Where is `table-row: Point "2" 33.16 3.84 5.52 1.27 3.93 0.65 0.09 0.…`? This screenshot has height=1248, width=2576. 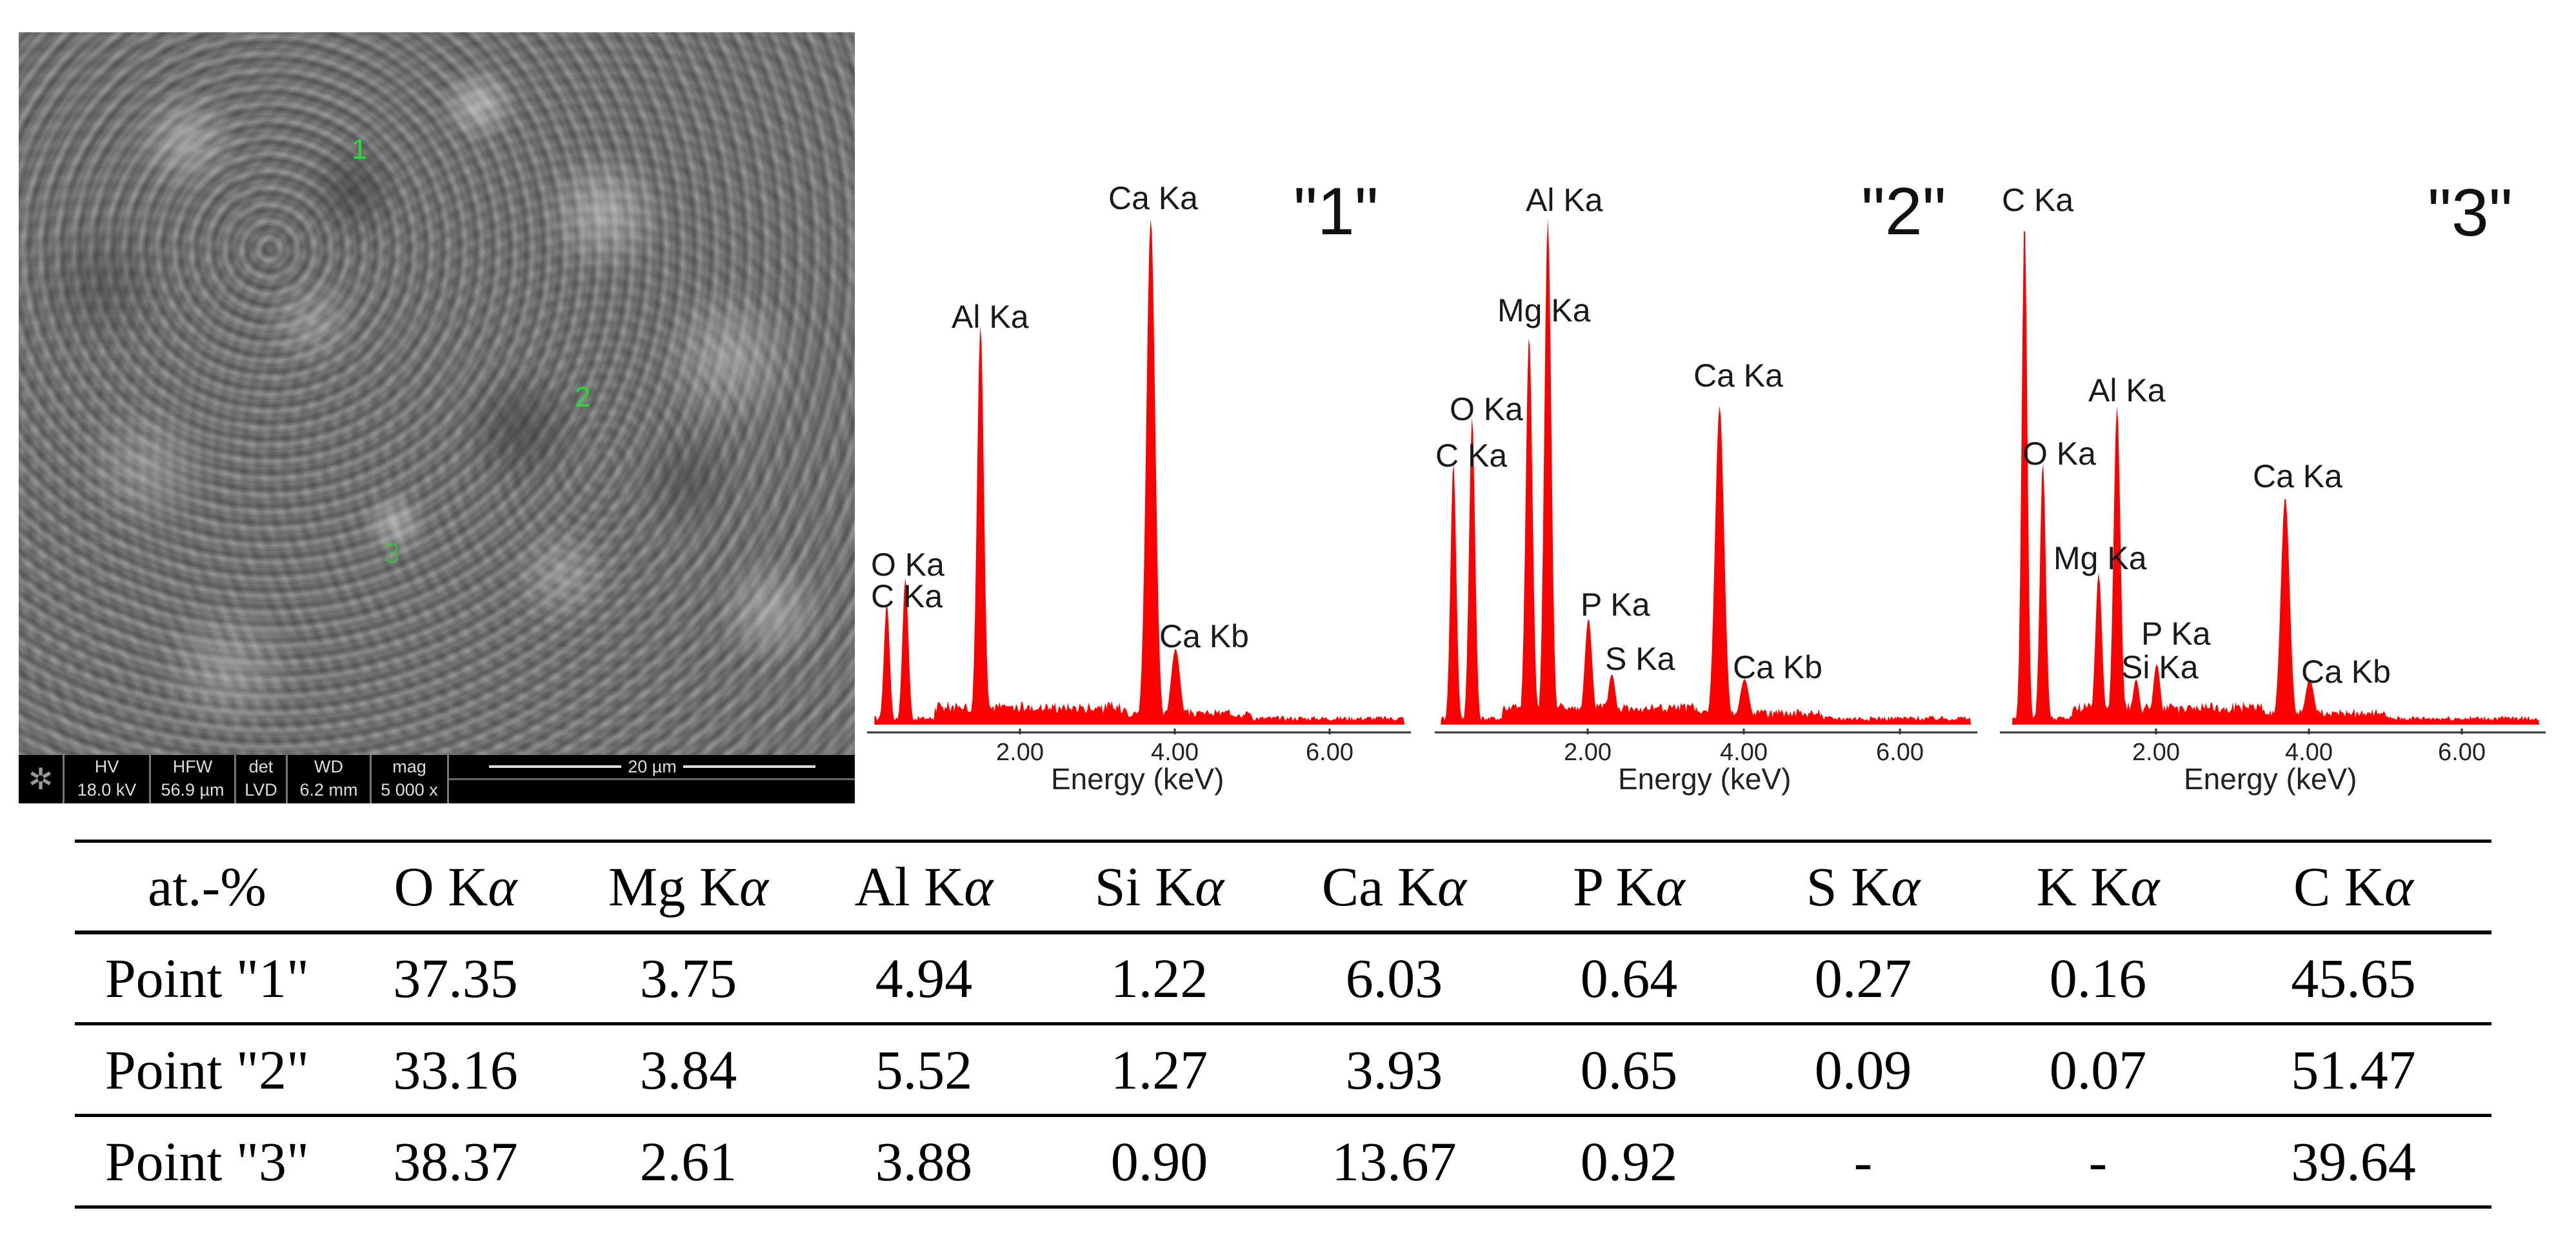 table-row: Point "2" 33.16 3.84 5.52 1.27 3.93 0.65 0.09 0.… is located at coordinates (1283, 1070).